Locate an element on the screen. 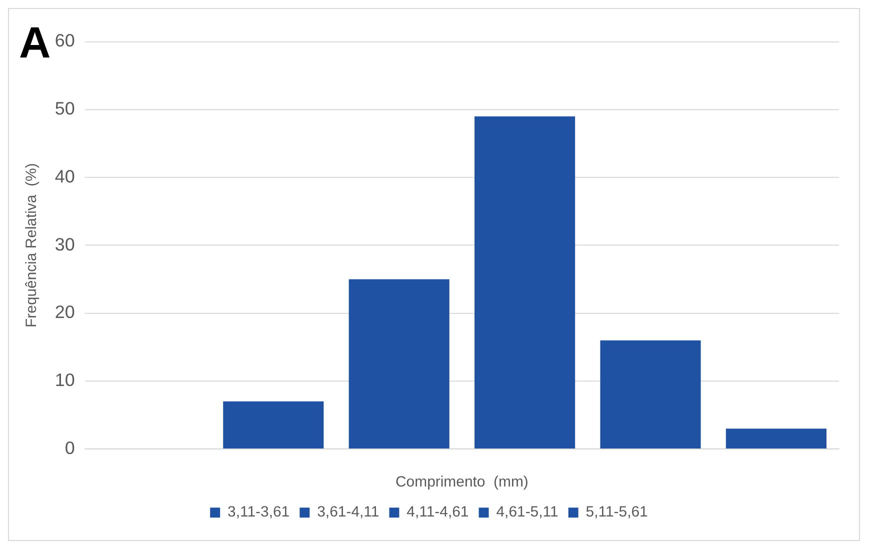 The height and width of the screenshot is (551, 870). y-axis-title: Frequência Relativa (%) is located at coordinates (31, 245).